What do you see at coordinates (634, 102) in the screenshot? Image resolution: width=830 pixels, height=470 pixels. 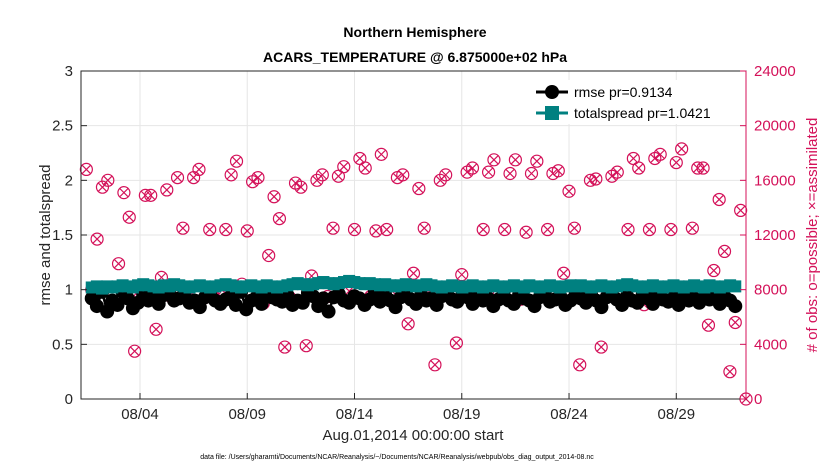 I see `legend: rmse pr=0.9134 totalspread pr=1.0421` at bounding box center [634, 102].